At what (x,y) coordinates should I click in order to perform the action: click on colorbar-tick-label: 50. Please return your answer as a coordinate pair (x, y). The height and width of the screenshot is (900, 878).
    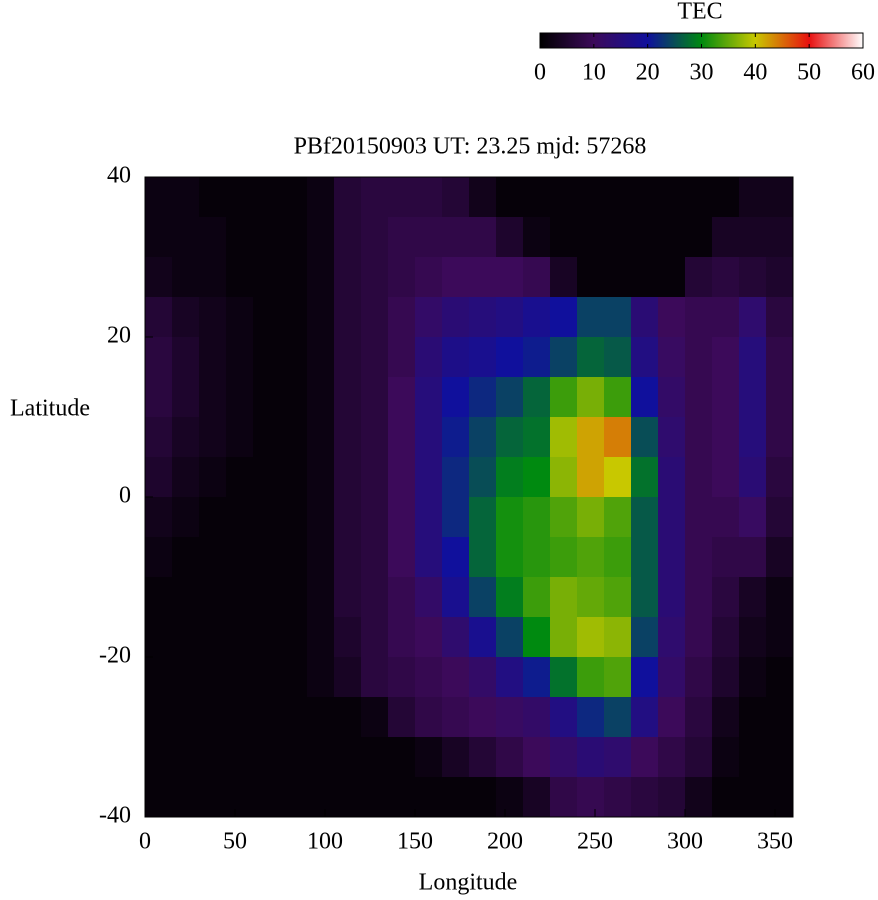
    Looking at the image, I should click on (809, 73).